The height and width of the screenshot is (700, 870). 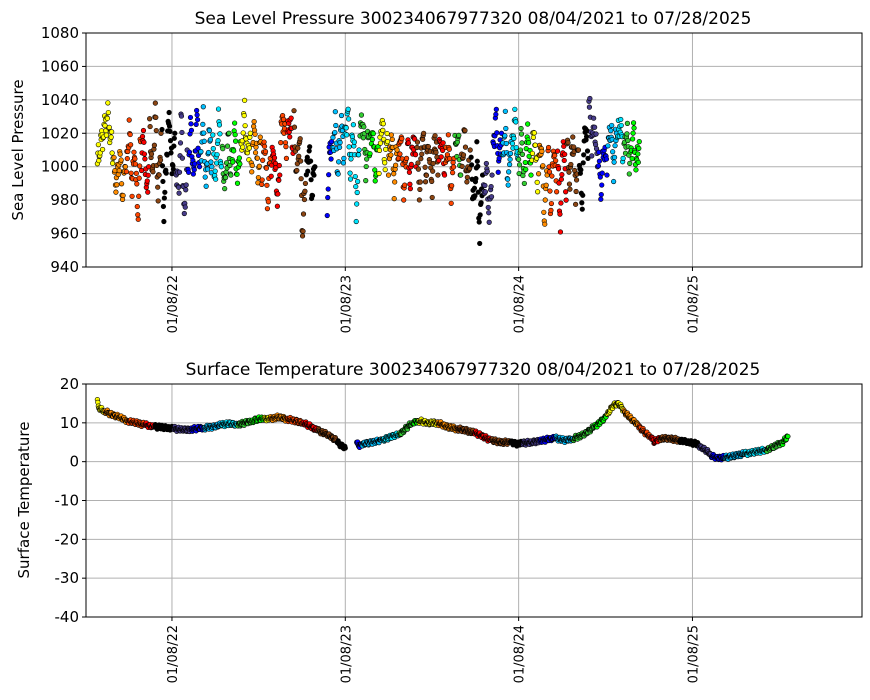 I want to click on y-axis-label: Sea Level Pressure, so click(x=18, y=149).